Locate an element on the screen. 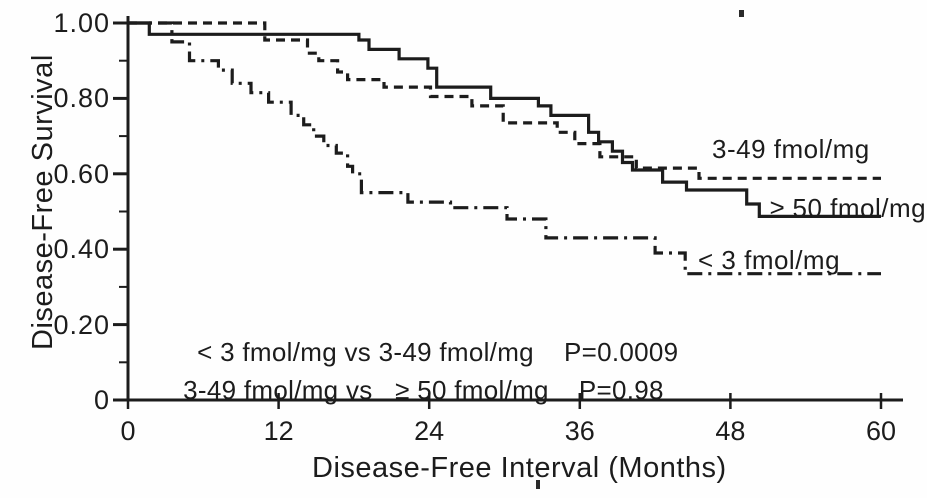  x-tick-label: 0 is located at coordinates (128, 431).